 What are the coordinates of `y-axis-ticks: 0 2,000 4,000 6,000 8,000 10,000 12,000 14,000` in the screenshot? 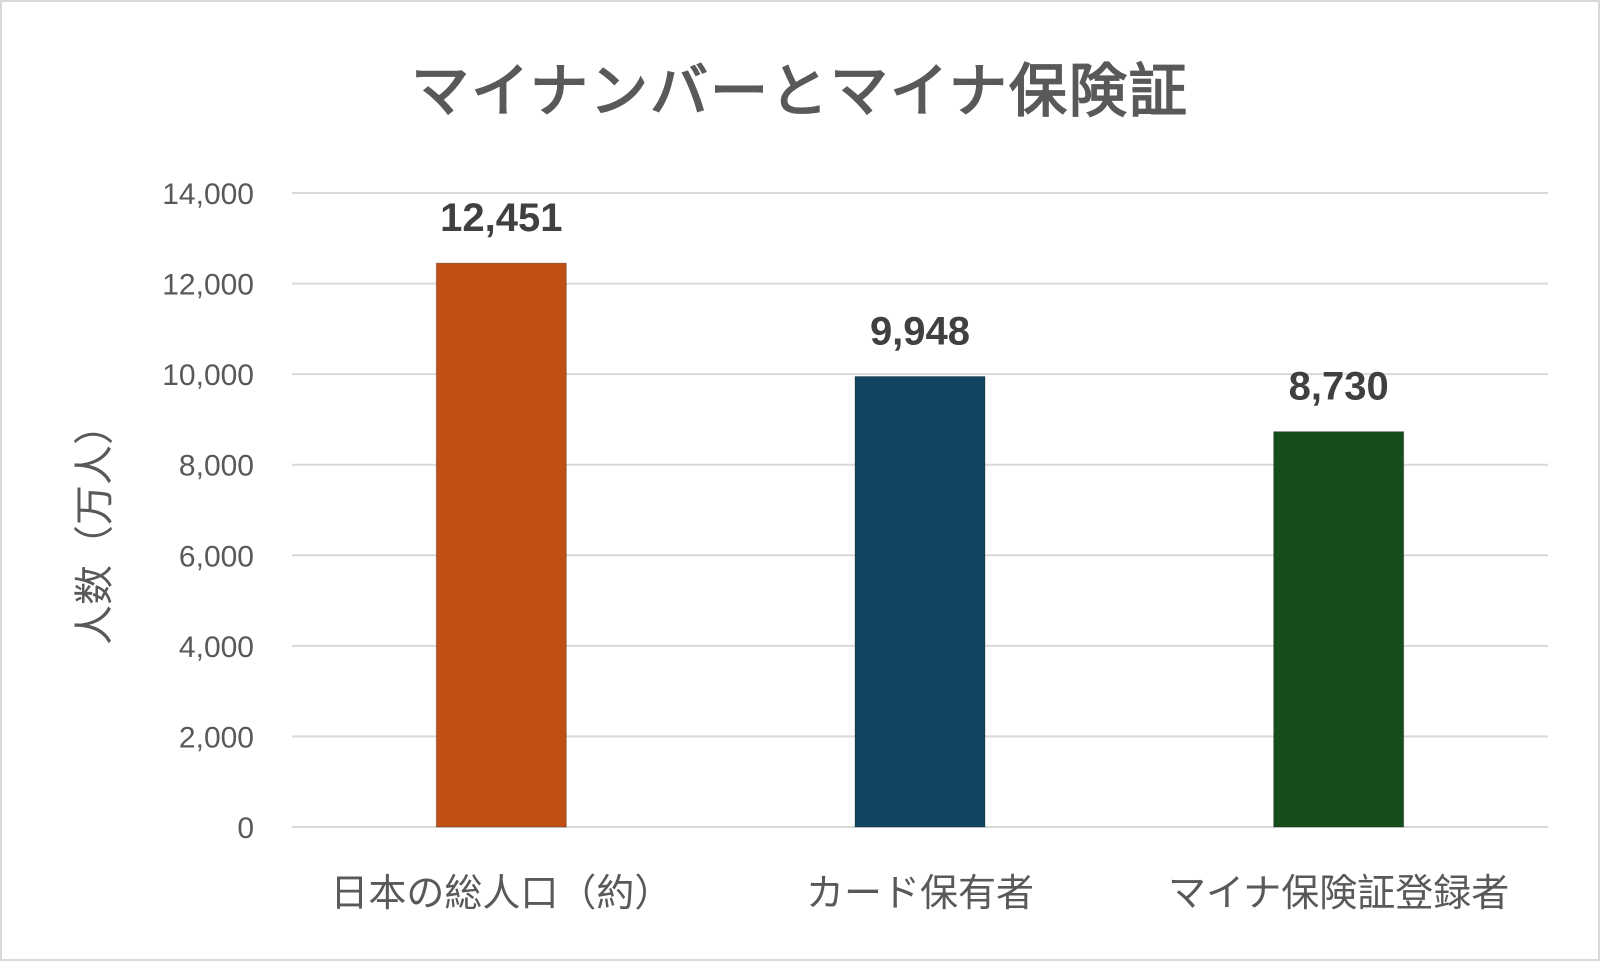 It's located at (208, 511).